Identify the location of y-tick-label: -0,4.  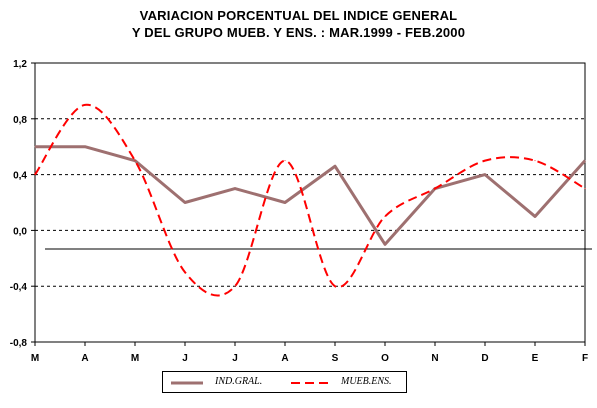
(19, 287).